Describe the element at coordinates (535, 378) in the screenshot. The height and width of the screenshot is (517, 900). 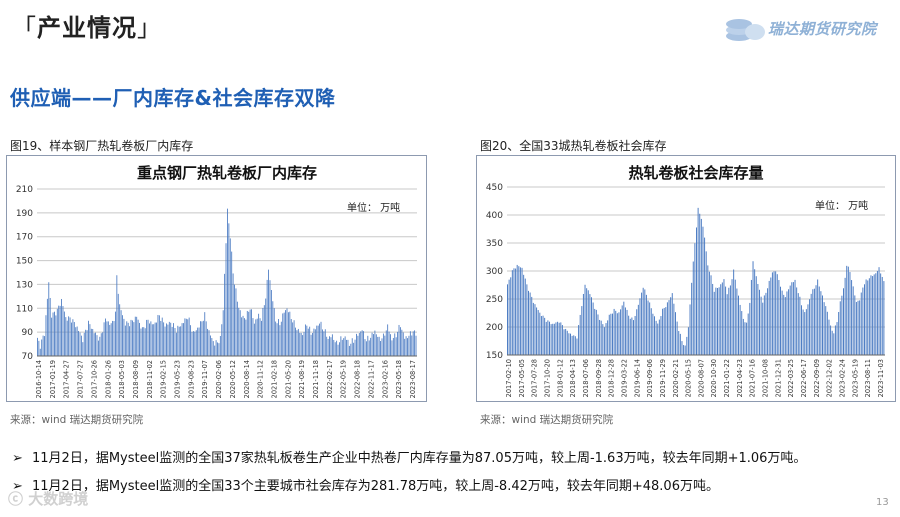
I see `x-tick-label: 2017-07-28` at that location.